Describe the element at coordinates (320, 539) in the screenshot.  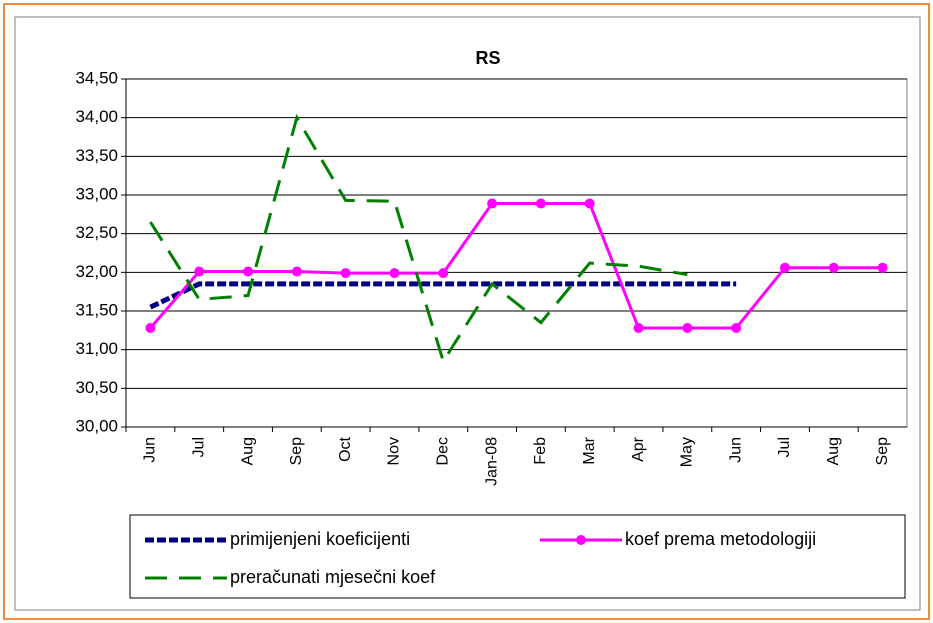
I see `legend-label: primijenjeni koeficijenti` at that location.